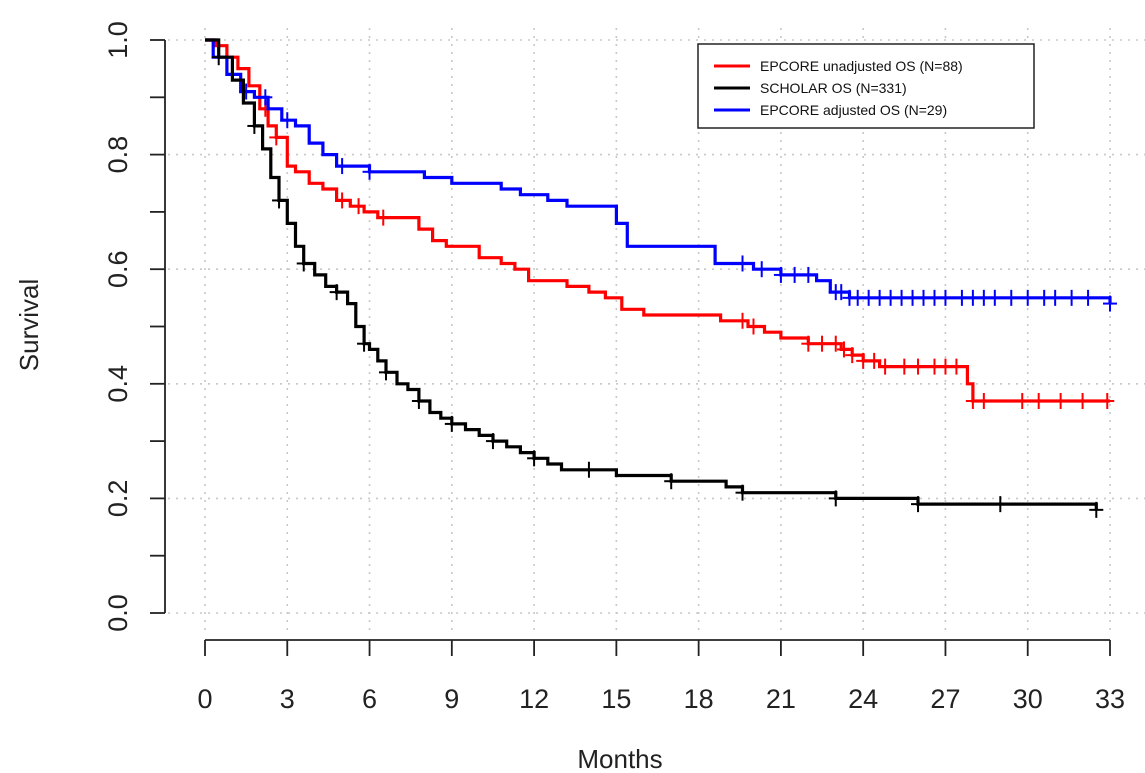 The height and width of the screenshot is (773, 1145). Describe the element at coordinates (118, 269) in the screenshot. I see `y-tick-label: 0.6` at that location.